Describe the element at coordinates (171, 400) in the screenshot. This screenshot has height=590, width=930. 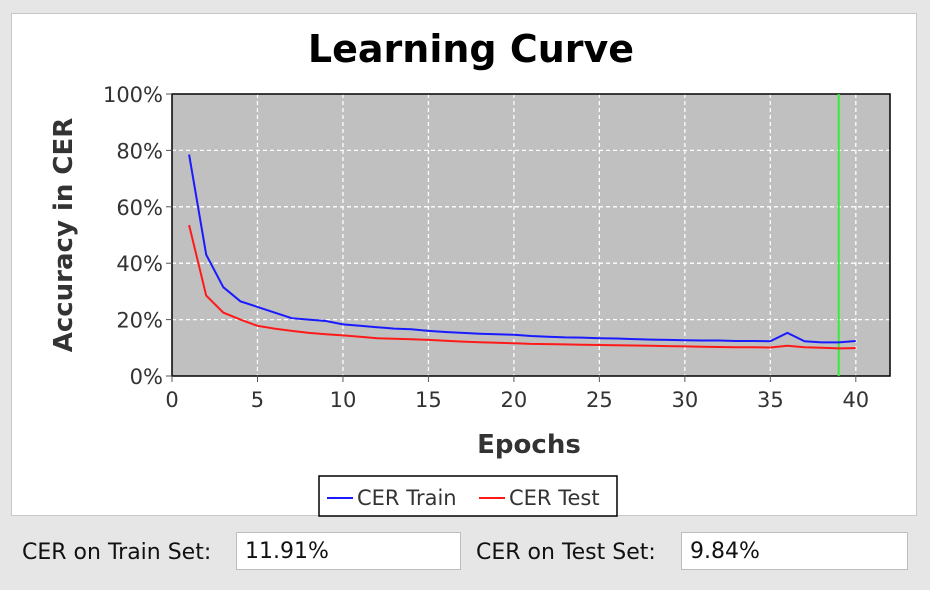
I see `x-tick-label: 0` at that location.